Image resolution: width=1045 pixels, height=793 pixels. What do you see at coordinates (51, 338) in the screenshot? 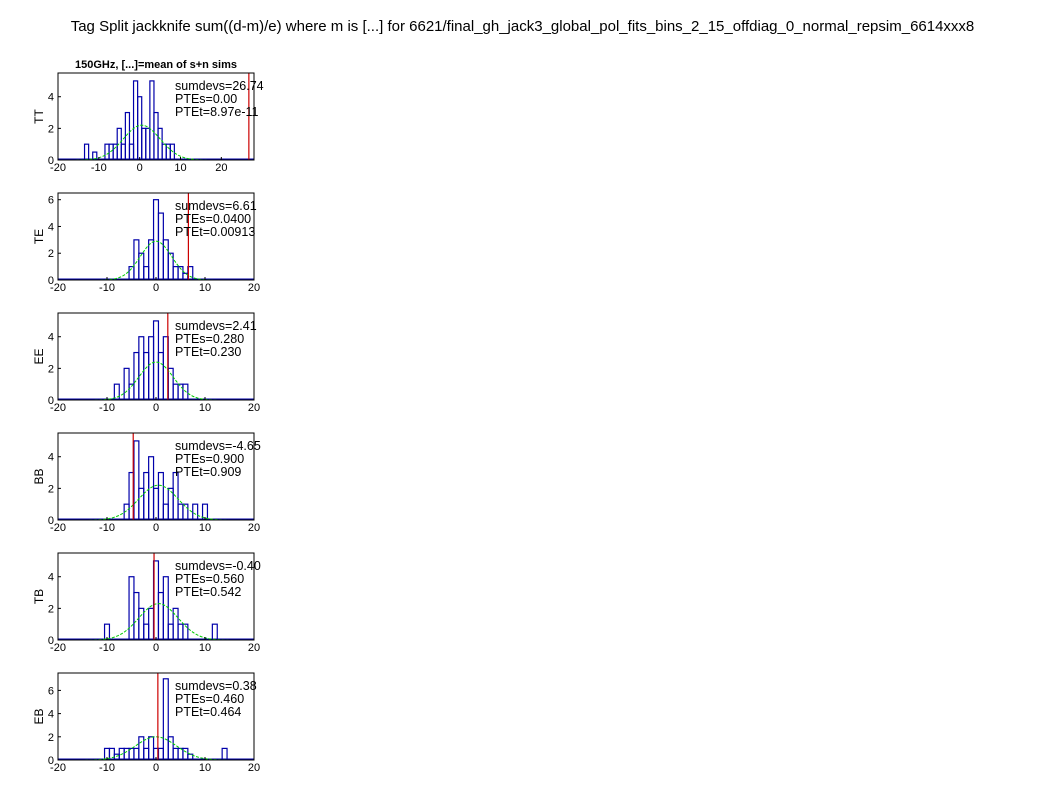
I see `y-tick-label: 4` at bounding box center [51, 338].